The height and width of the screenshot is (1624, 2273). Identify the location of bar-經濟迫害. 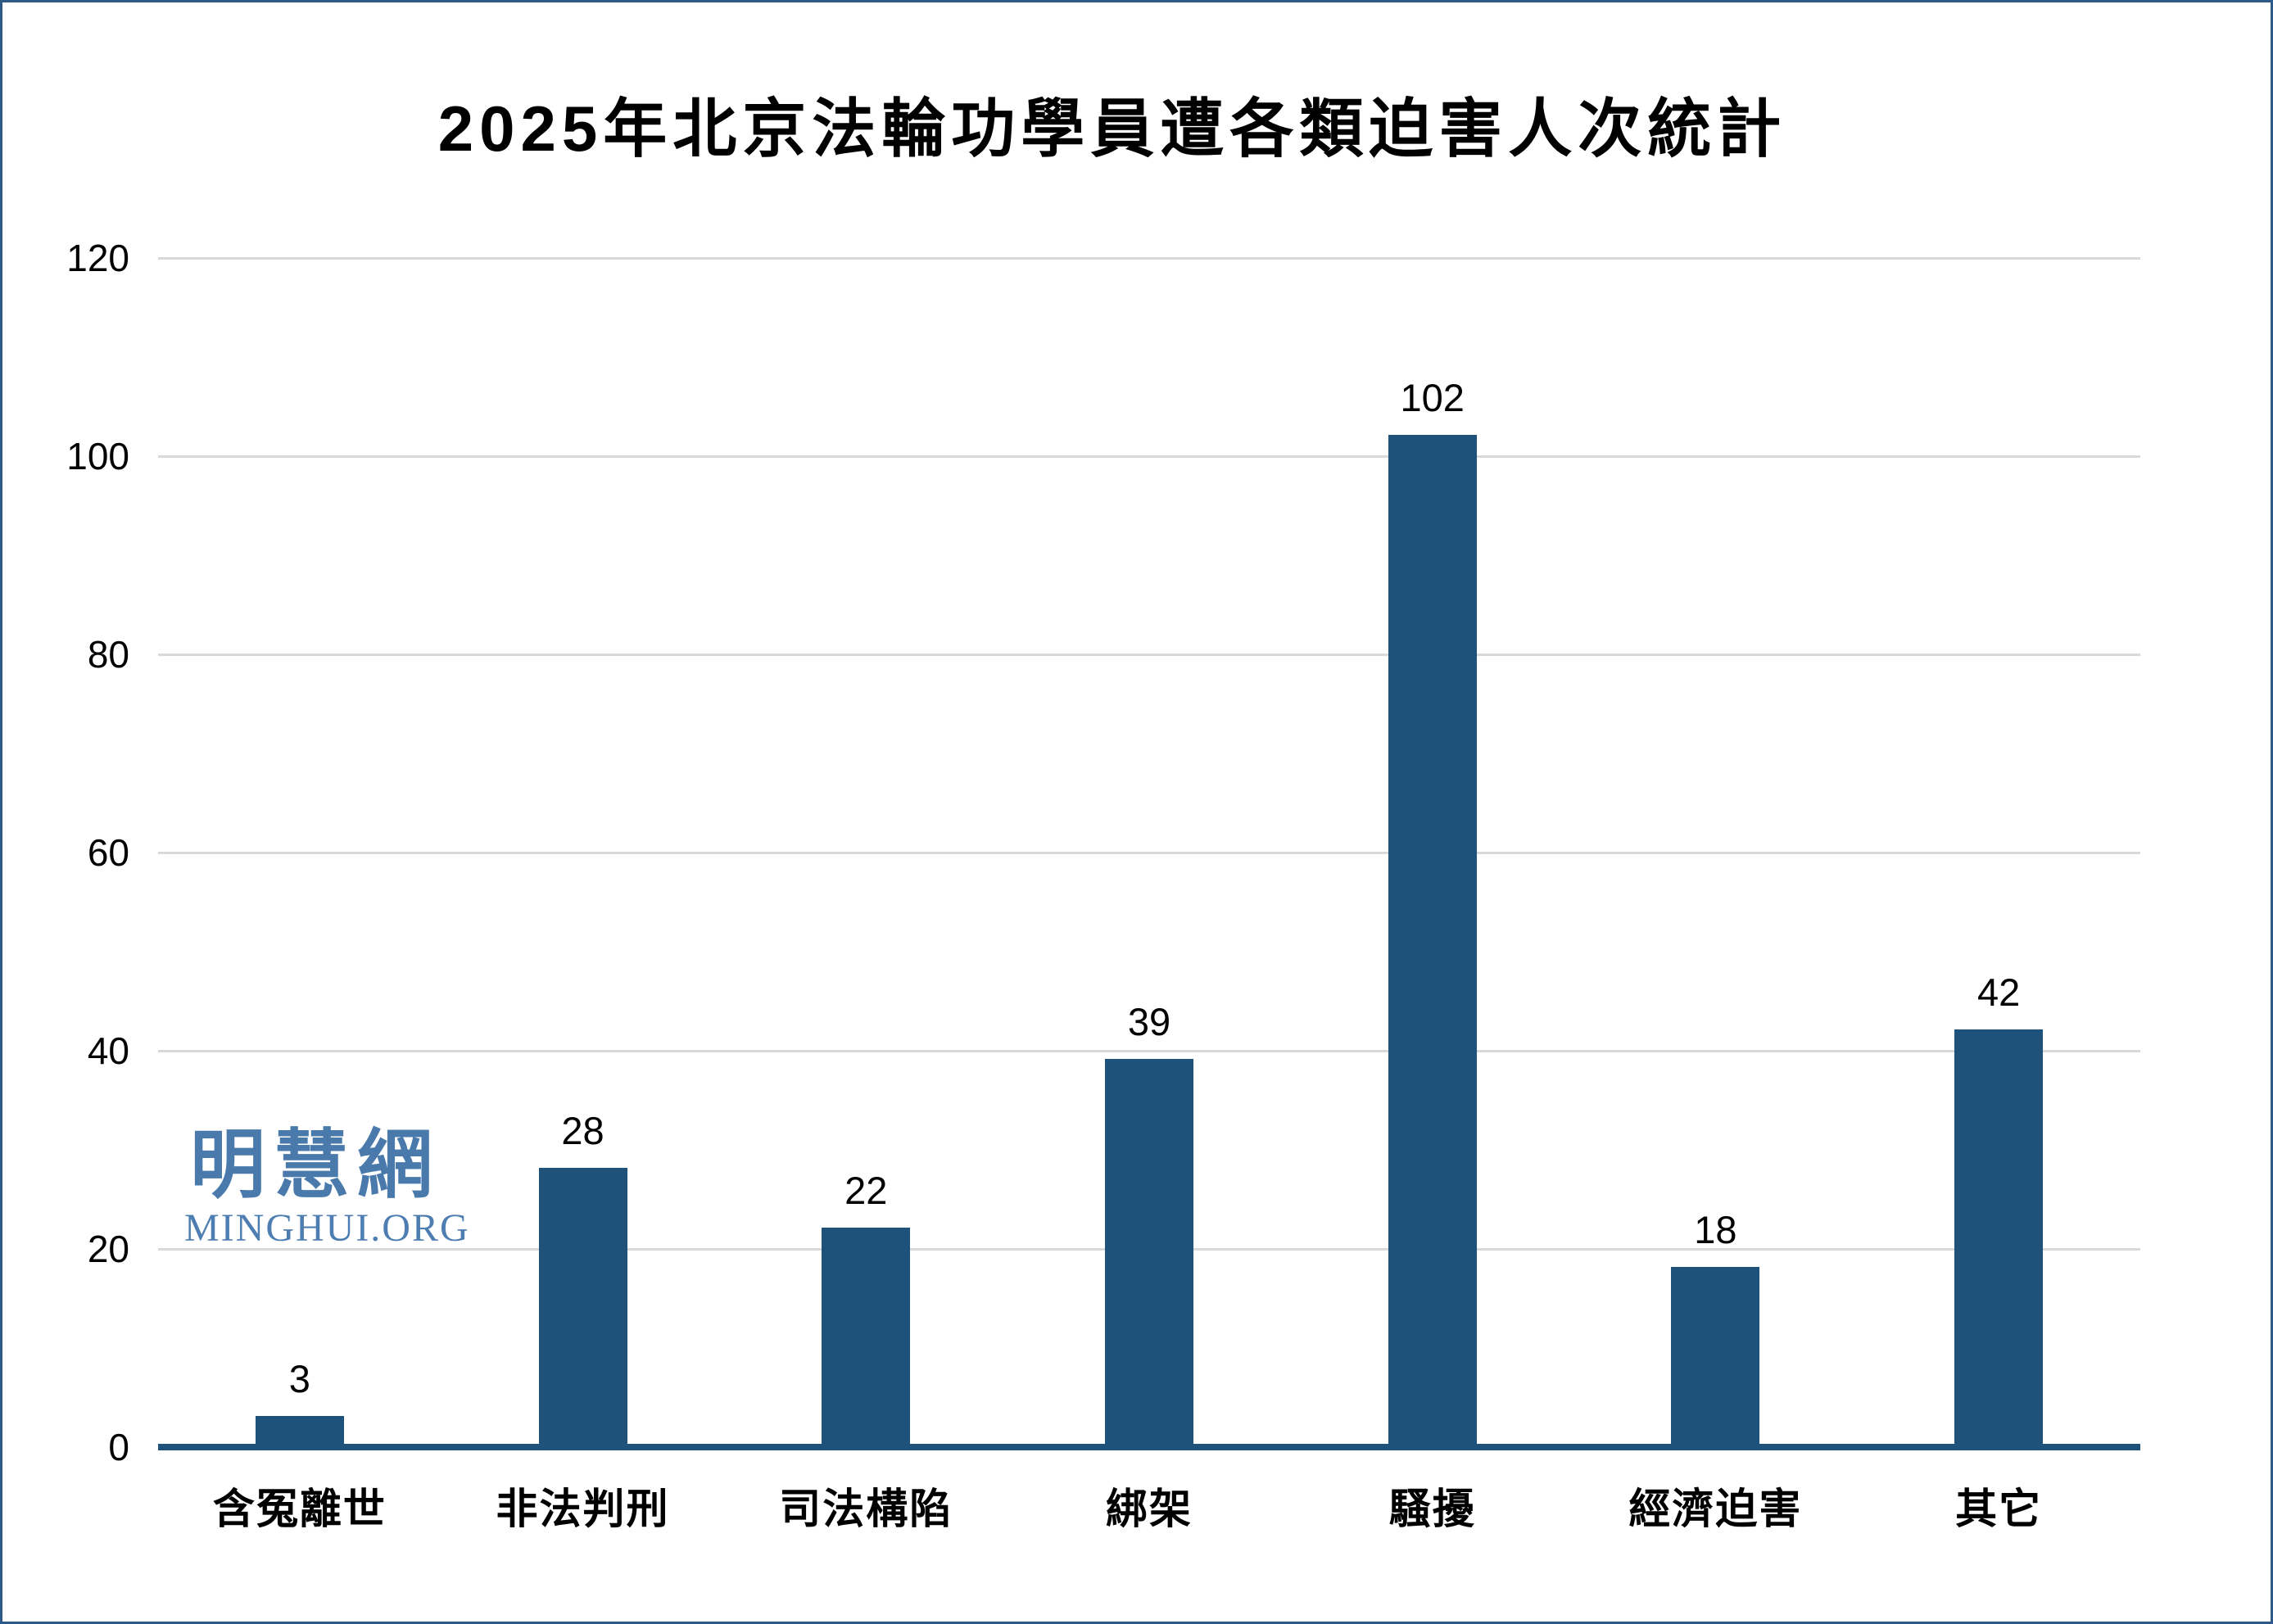
(1715, 1356).